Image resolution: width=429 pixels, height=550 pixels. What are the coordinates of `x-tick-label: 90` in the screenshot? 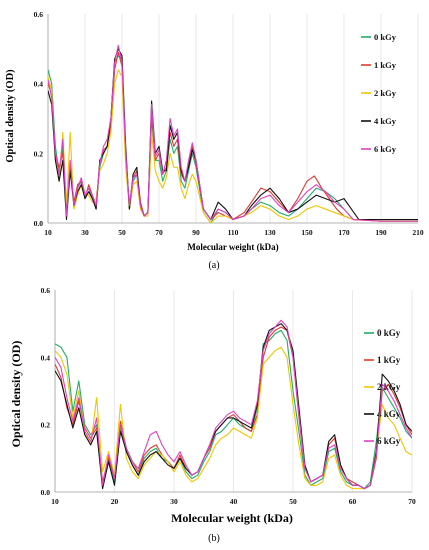 It's located at (196, 232).